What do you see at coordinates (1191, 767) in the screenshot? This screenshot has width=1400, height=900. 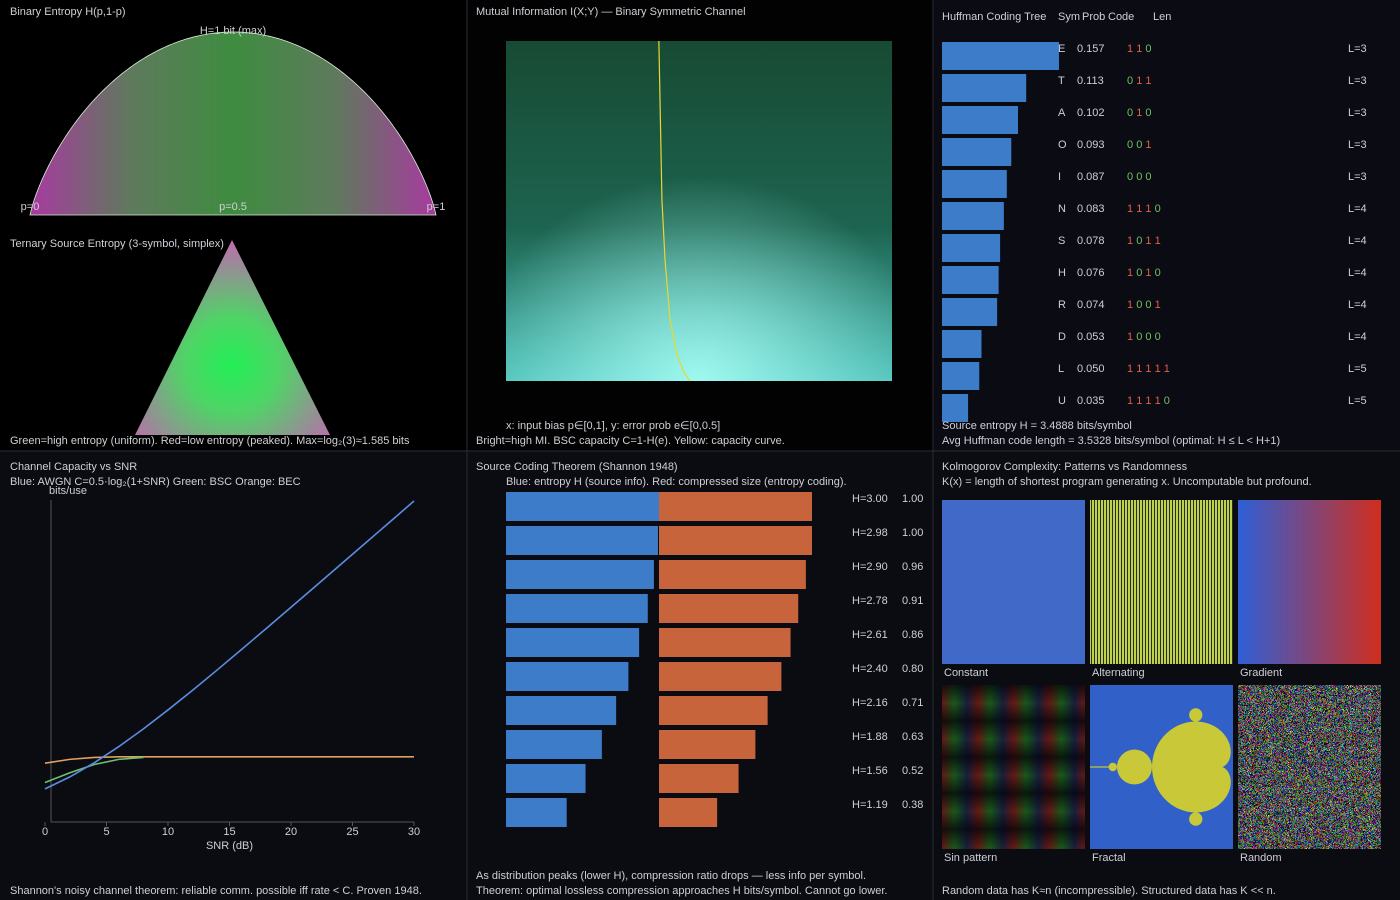 I see `fractal-cardioid` at bounding box center [1191, 767].